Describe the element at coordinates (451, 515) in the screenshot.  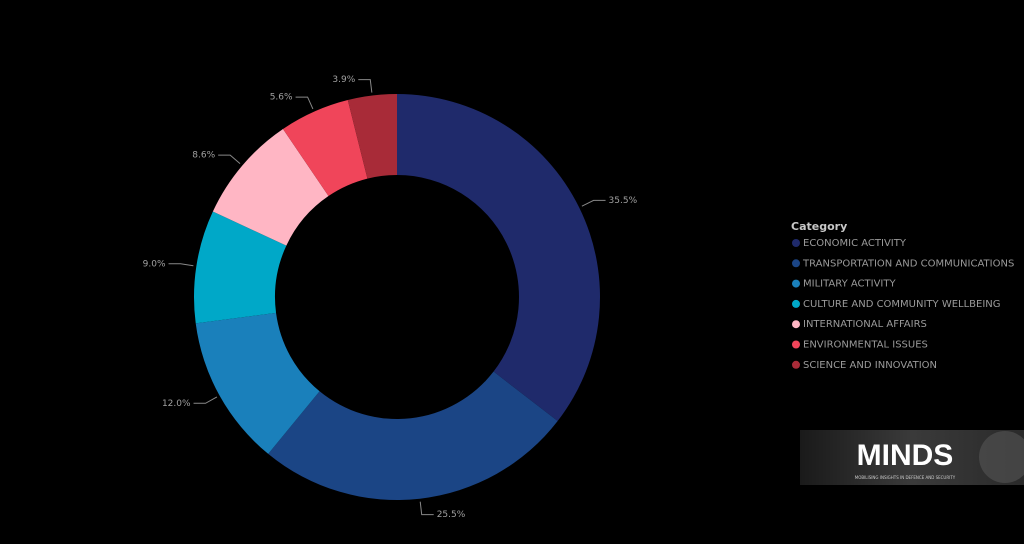
I see `data-label: 25.5%` at that location.